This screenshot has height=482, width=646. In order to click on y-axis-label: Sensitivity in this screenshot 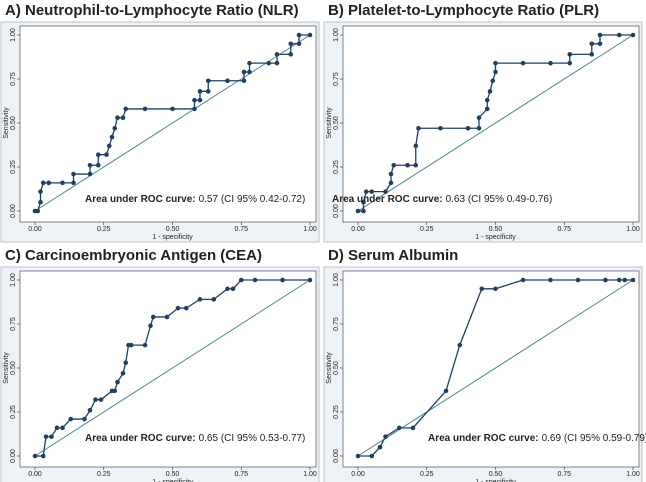, I will do `click(6, 123)`.